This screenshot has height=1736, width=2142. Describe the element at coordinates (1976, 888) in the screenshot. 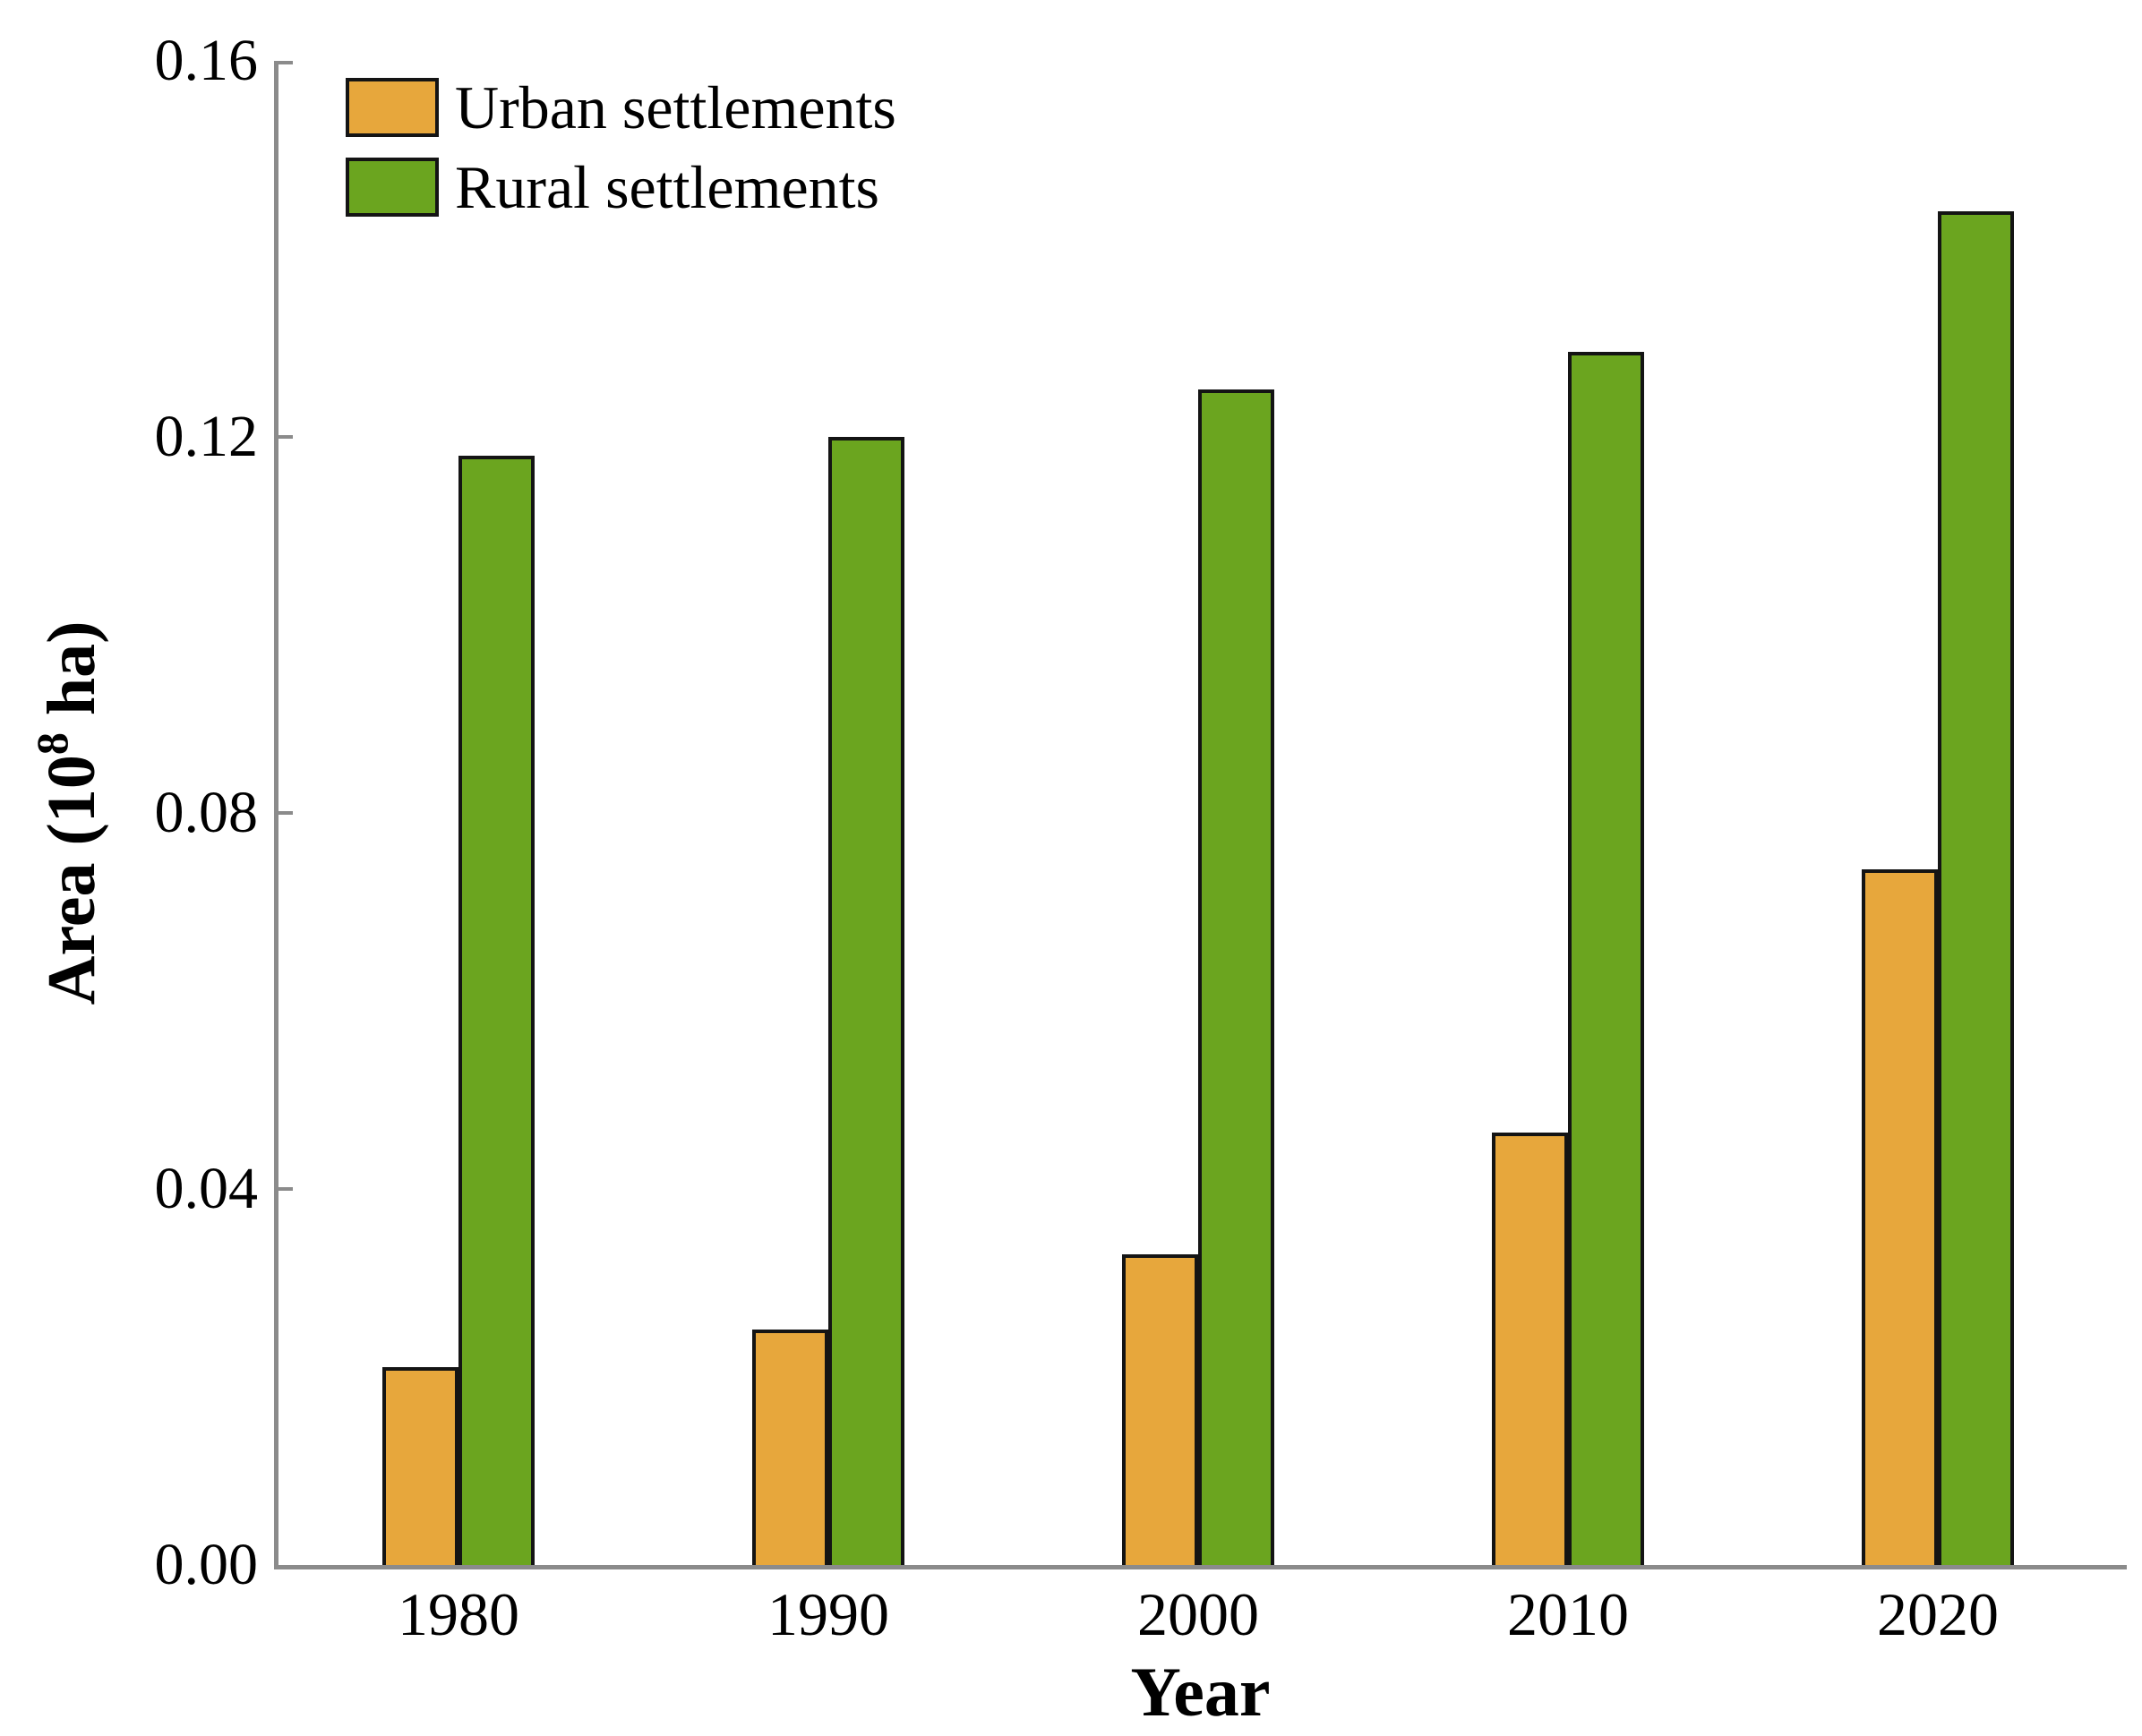

I see `bar-rural-2020` at that location.